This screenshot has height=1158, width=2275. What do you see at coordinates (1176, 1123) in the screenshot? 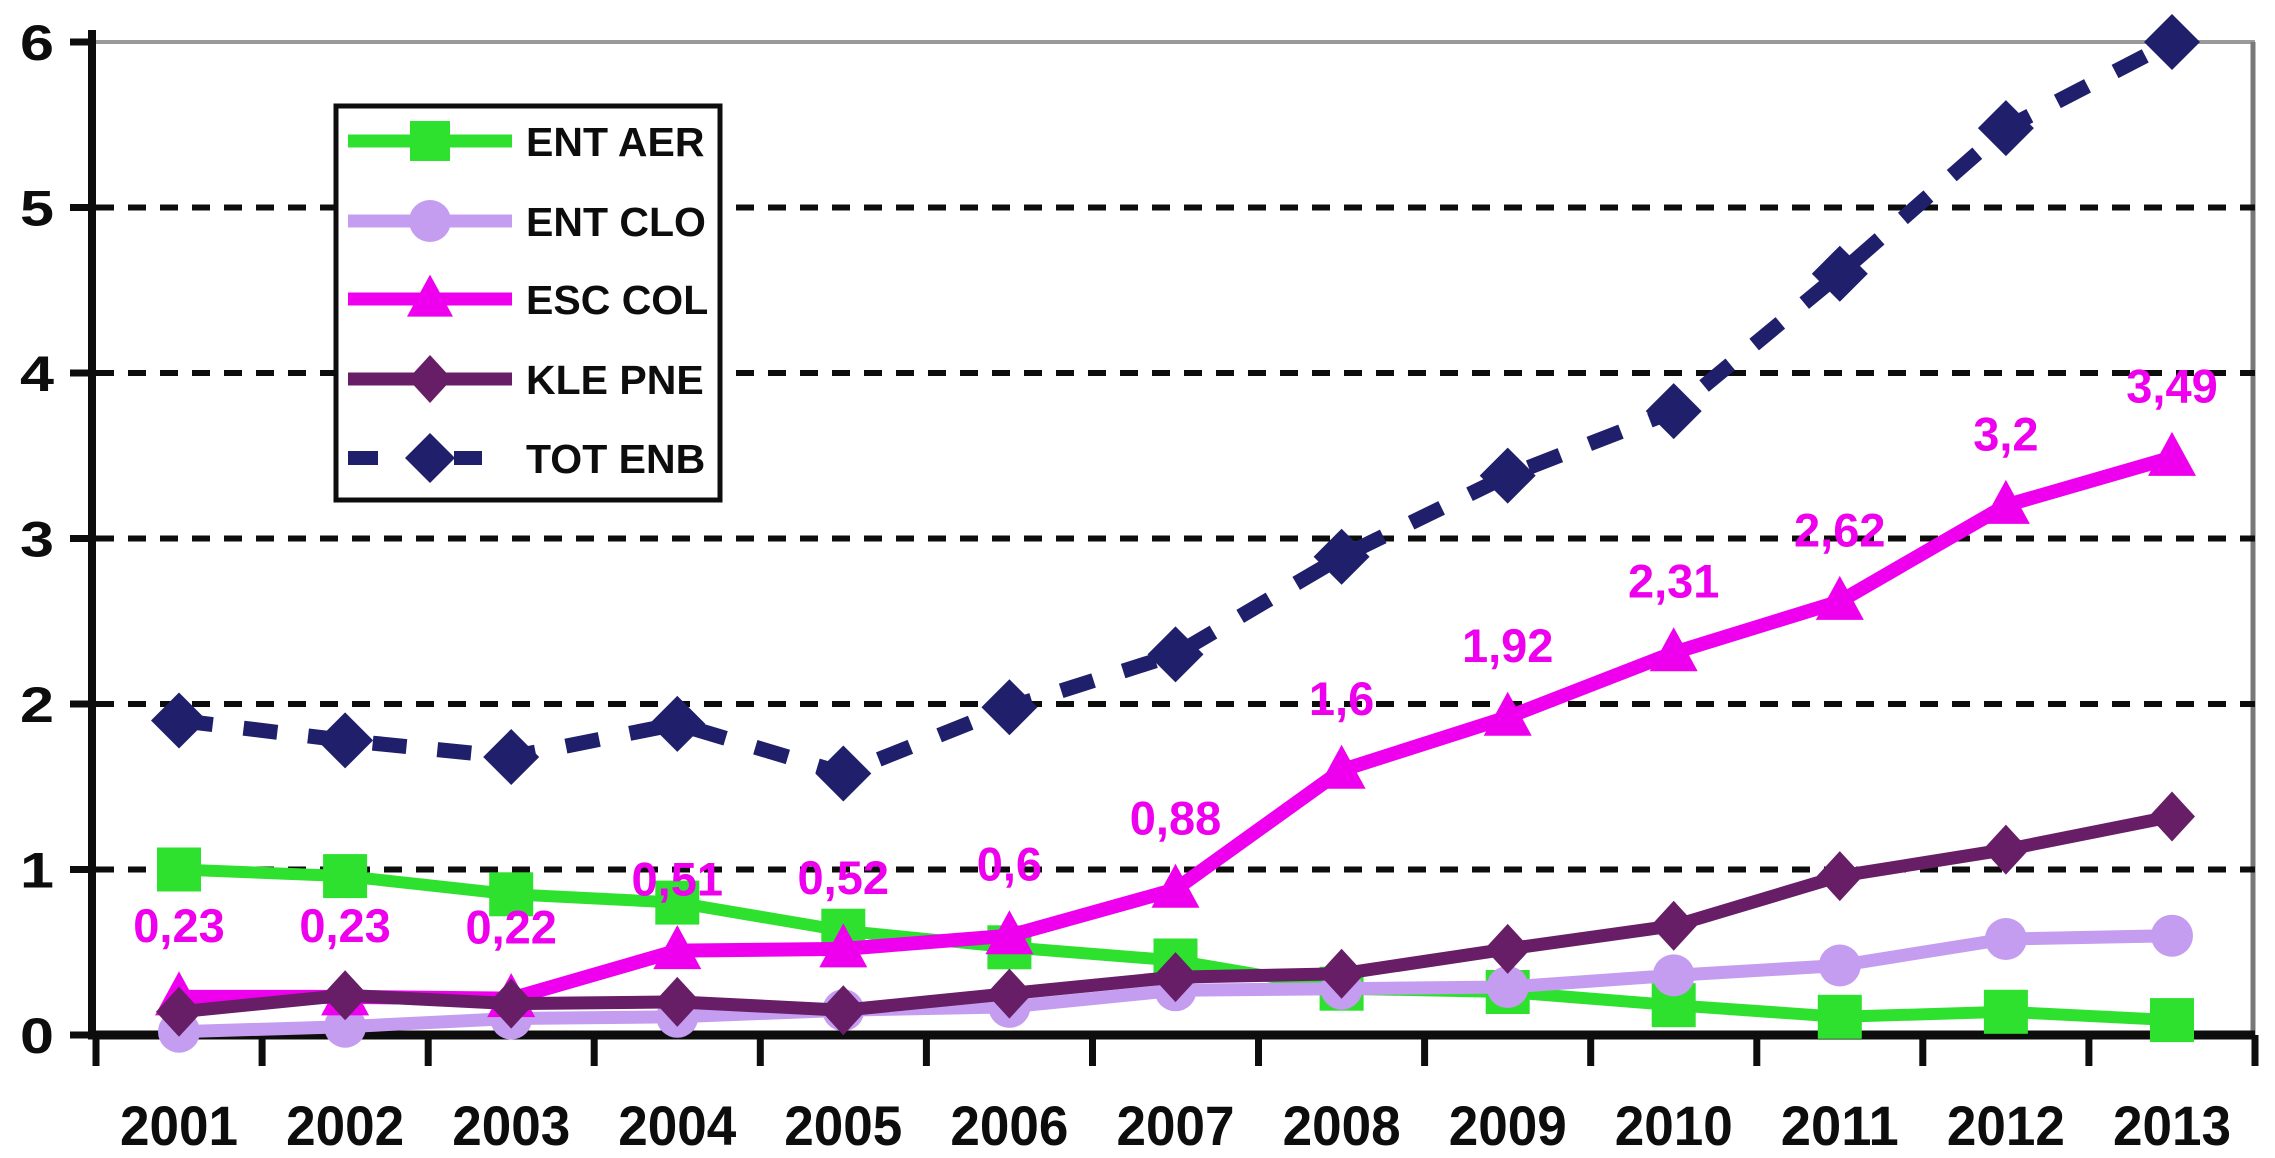
I see `svg-text: 2007` at bounding box center [1176, 1123].